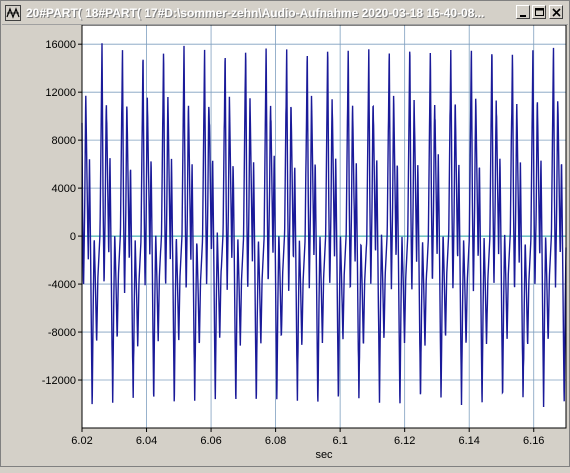  What do you see at coordinates (13, 13) in the screenshot?
I see `chart-icon` at bounding box center [13, 13].